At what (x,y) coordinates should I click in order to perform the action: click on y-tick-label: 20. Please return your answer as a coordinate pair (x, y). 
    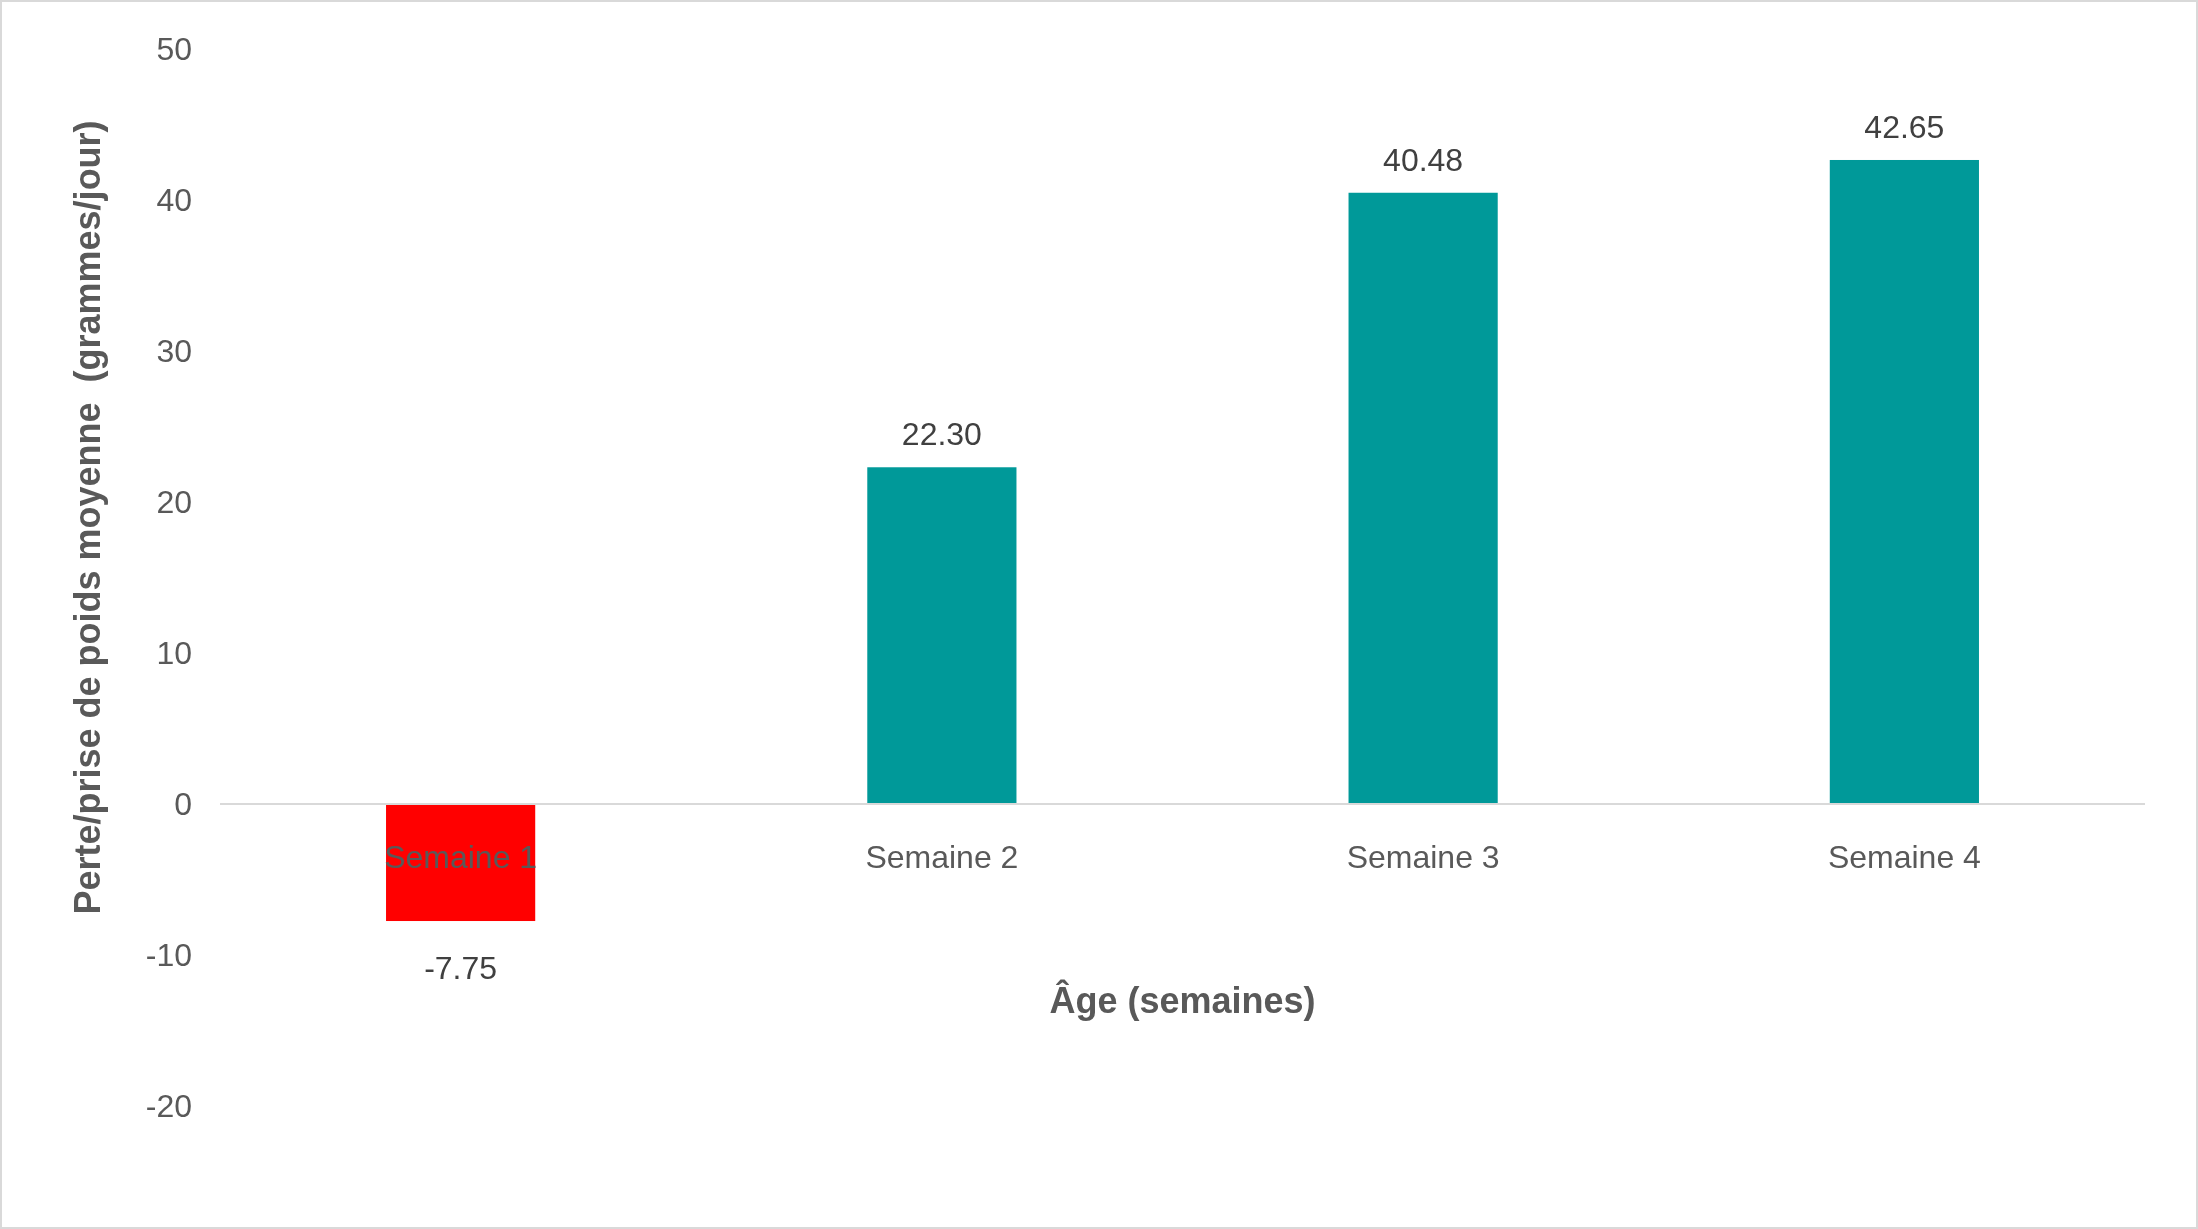
    Looking at the image, I should click on (174, 501).